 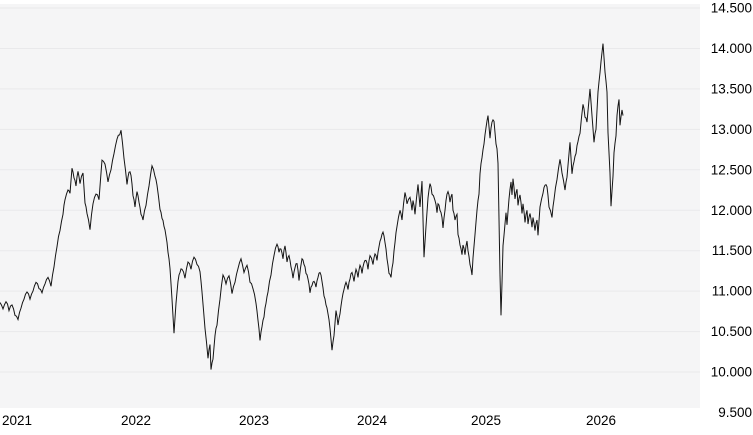 I want to click on x-axis-label: 2026, so click(x=601, y=420).